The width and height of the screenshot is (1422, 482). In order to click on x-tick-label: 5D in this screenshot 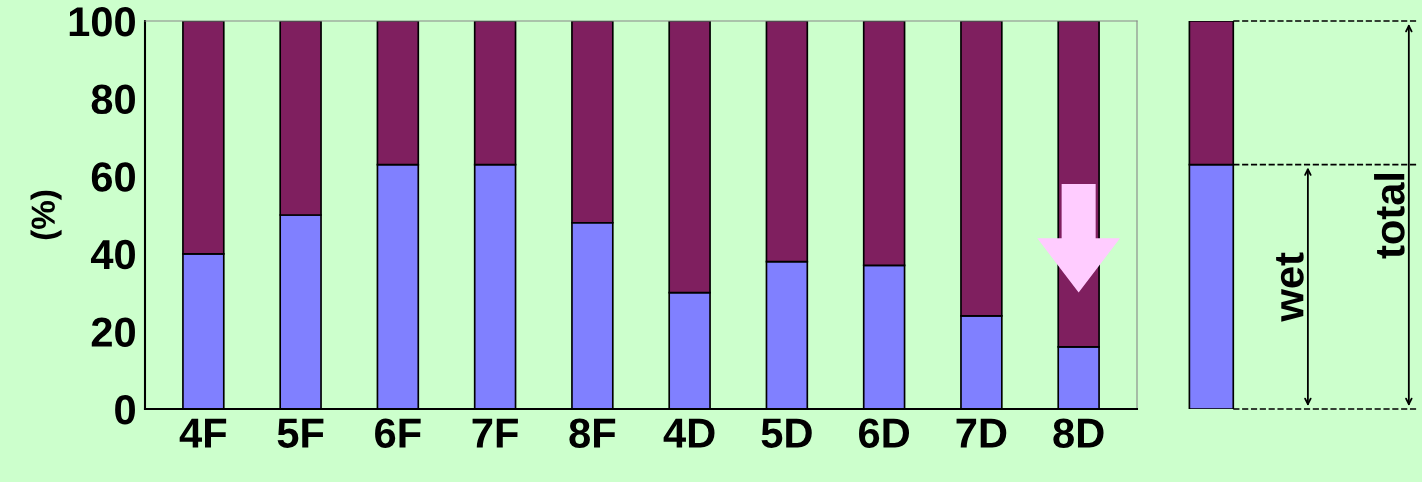, I will do `click(786, 433)`.